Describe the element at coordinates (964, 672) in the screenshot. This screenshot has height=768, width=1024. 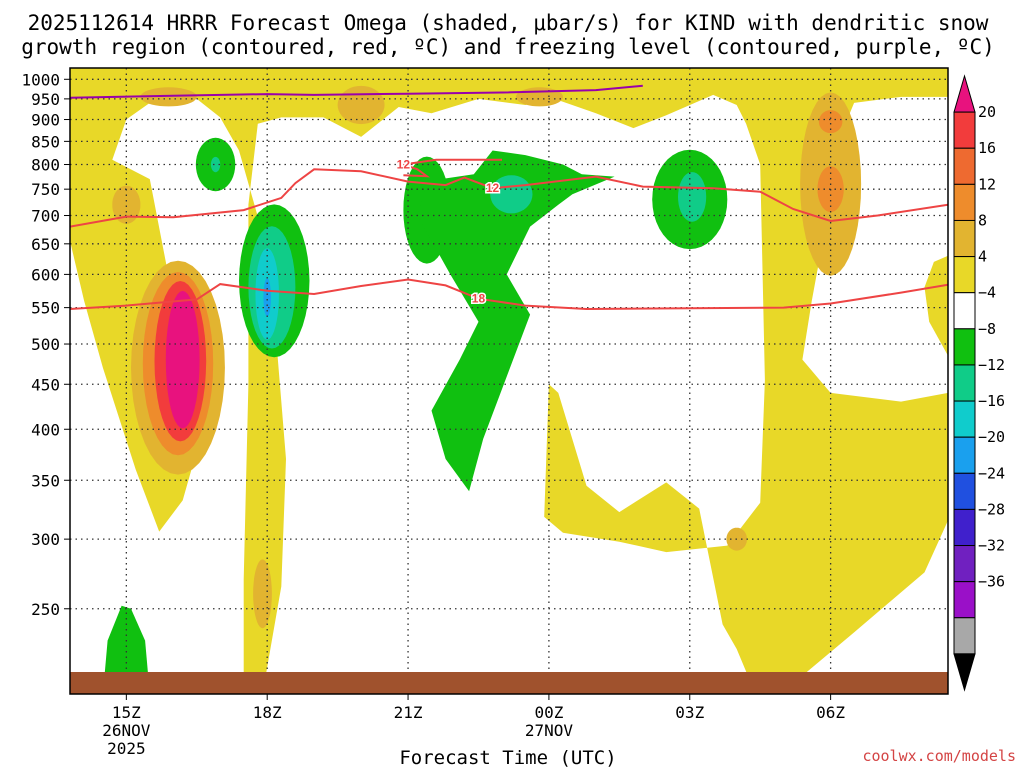
I see `colorbar-bottom-arrow` at that location.